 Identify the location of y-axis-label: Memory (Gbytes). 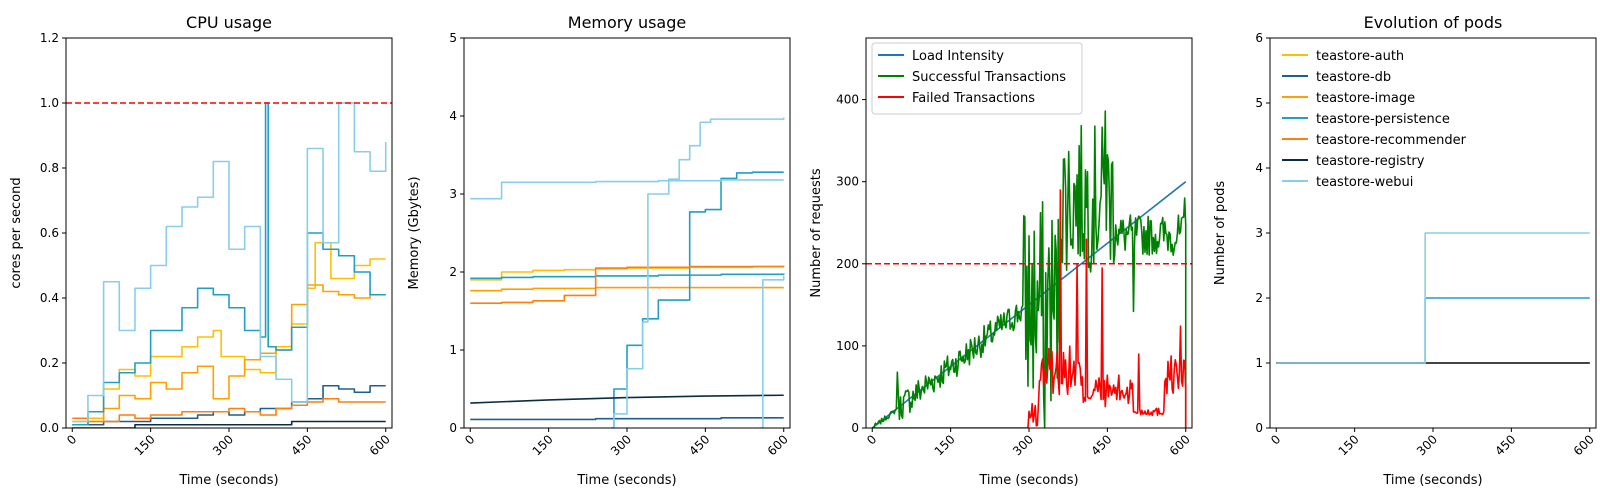
(414, 232).